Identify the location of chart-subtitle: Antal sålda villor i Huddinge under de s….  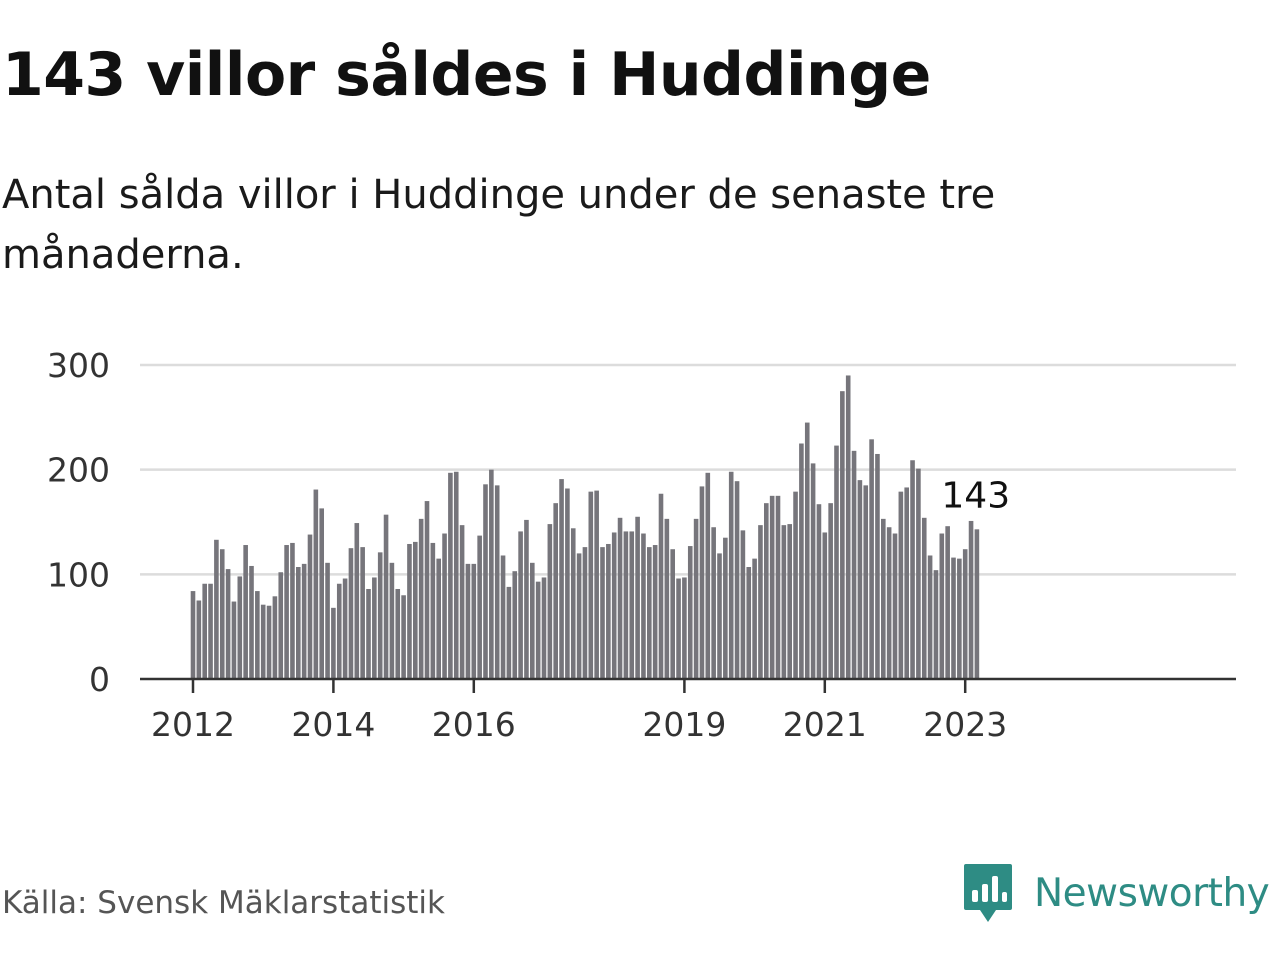
(499, 225).